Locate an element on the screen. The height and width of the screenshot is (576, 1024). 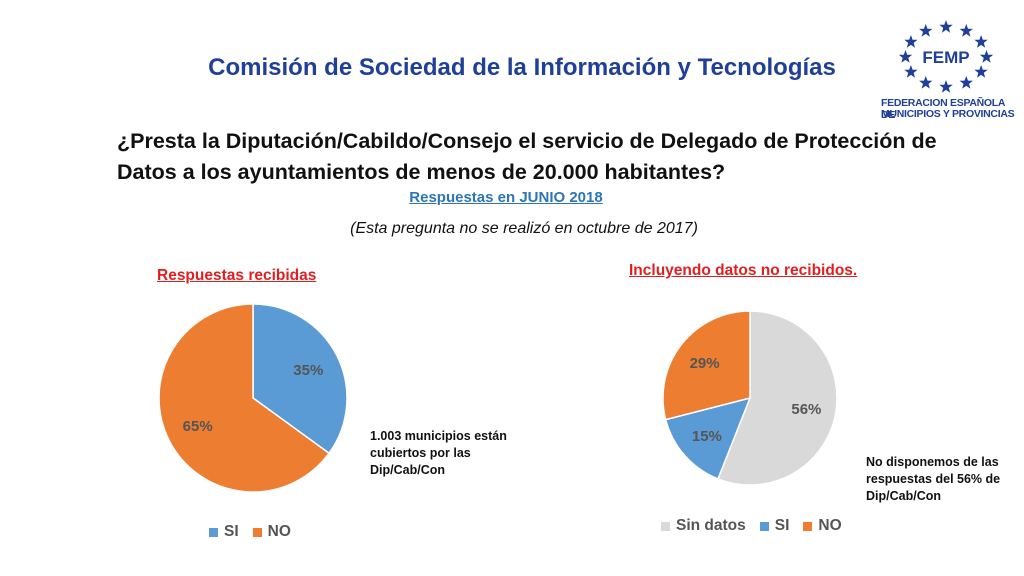
legend-item: Sin datos is located at coordinates (703, 526).